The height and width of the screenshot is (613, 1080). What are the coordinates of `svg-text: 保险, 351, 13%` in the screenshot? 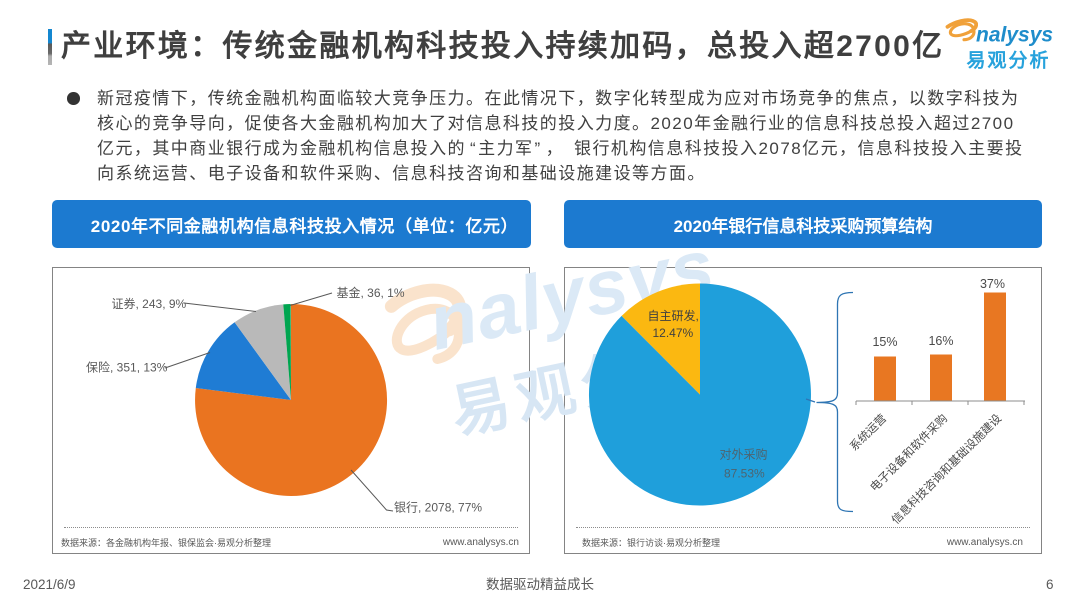 It's located at (127, 367).